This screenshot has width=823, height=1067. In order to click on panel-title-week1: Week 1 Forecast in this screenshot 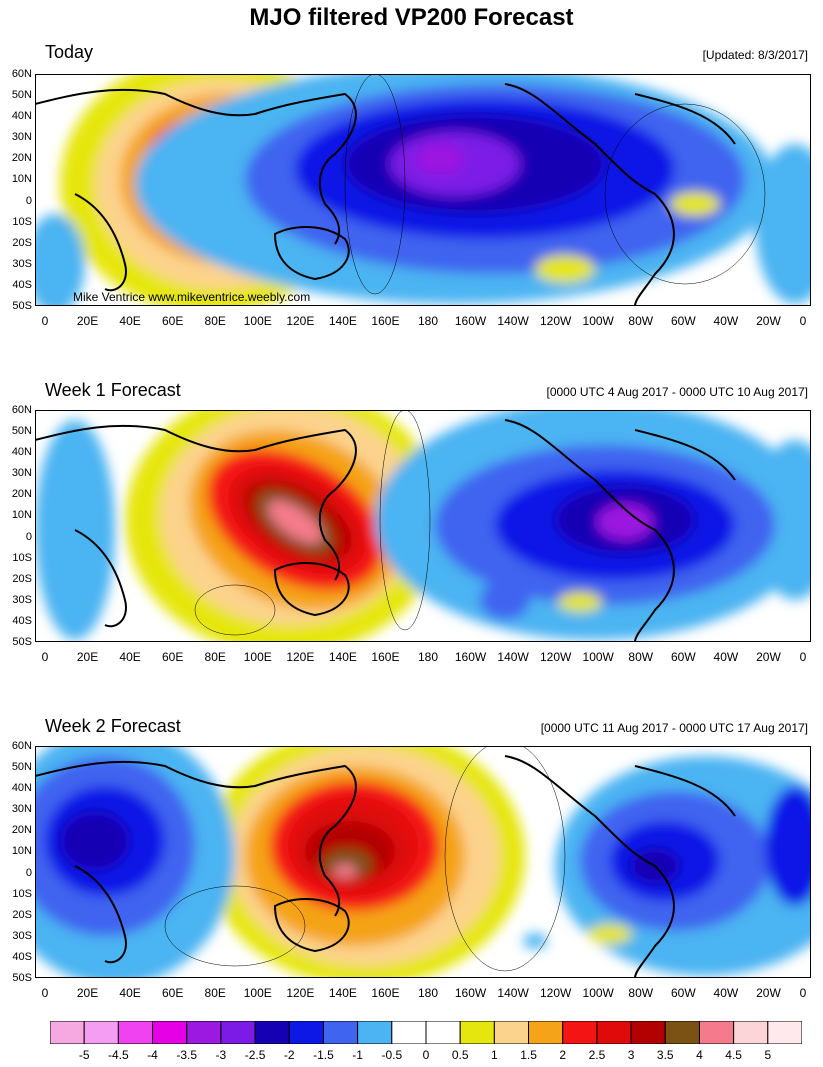, I will do `click(113, 390)`.